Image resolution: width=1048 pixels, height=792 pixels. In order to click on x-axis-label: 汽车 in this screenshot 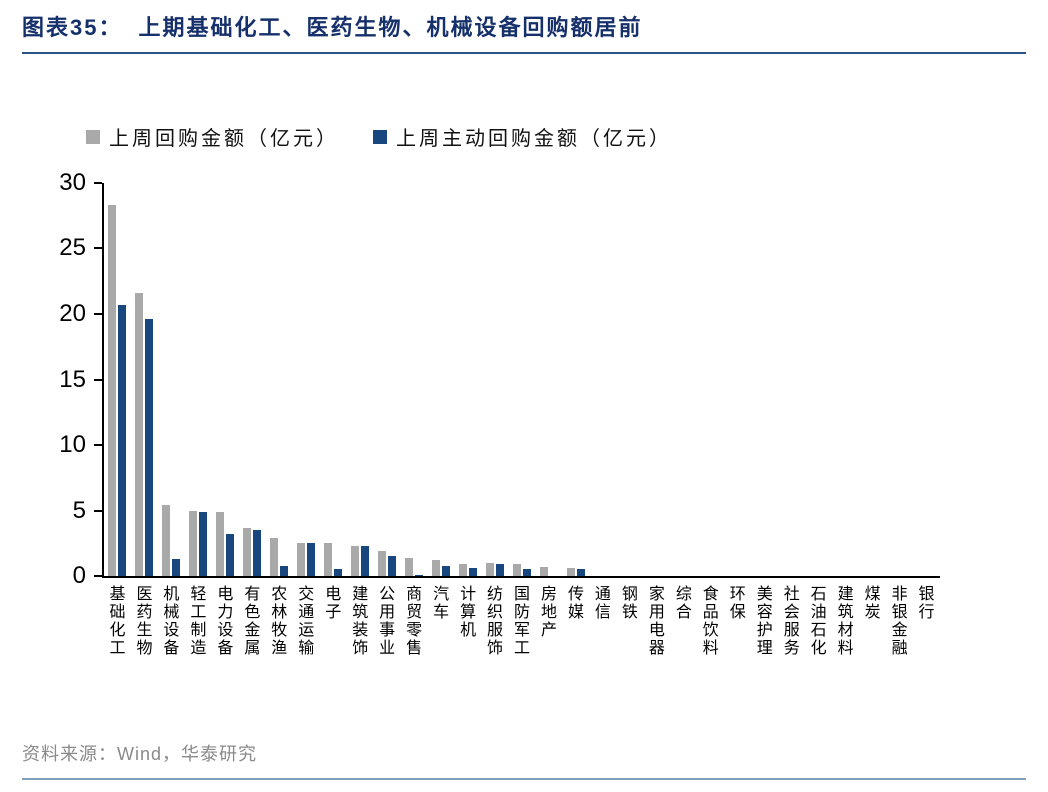, I will do `click(441, 603)`.